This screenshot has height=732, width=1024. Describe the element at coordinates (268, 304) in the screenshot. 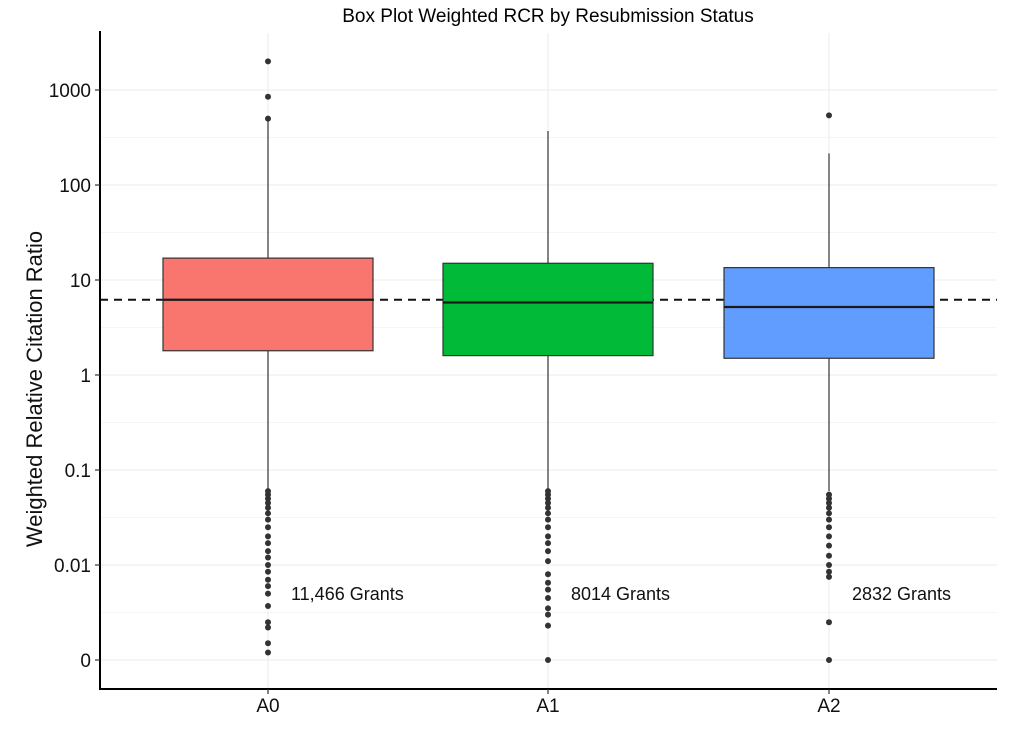

I see `box-a0` at that location.